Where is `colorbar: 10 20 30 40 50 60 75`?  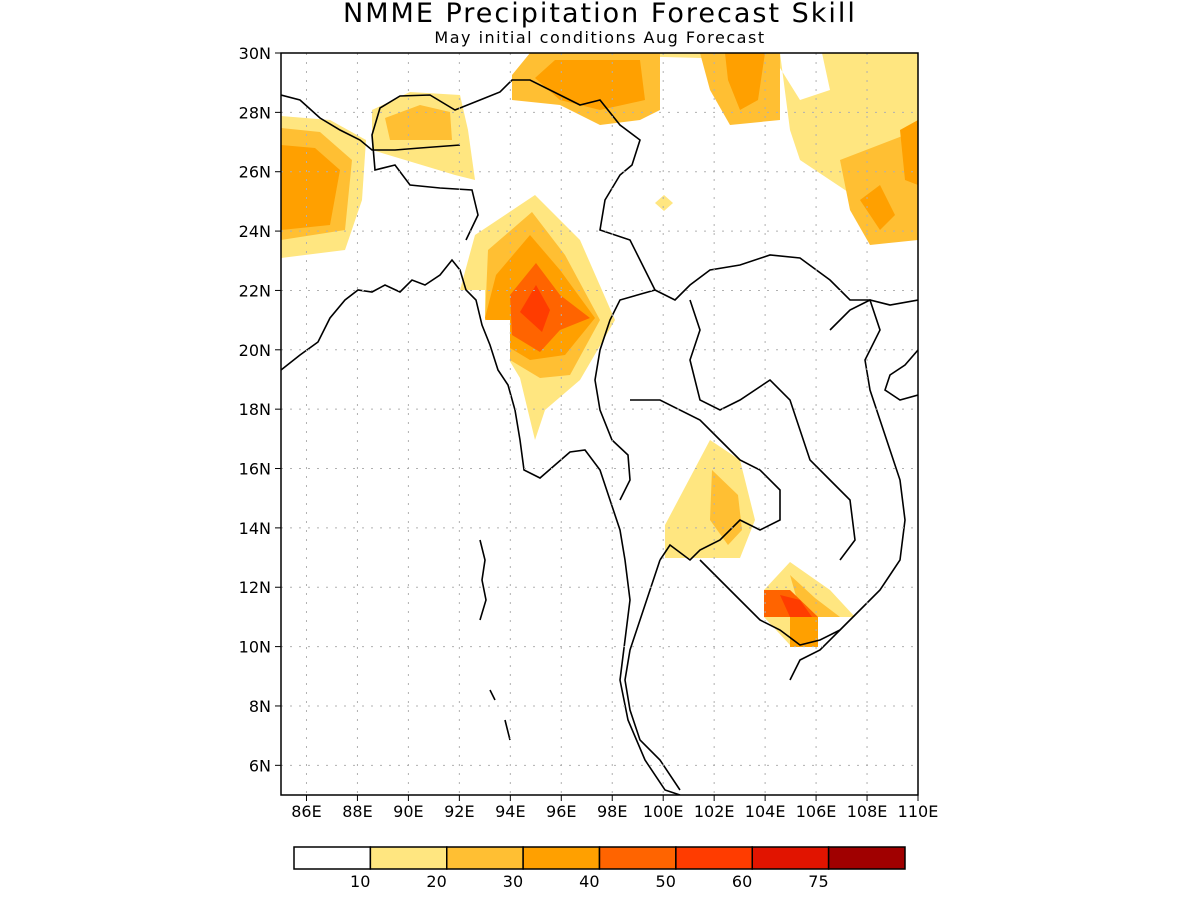 colorbar: 10 20 30 40 50 60 75 is located at coordinates (599, 868).